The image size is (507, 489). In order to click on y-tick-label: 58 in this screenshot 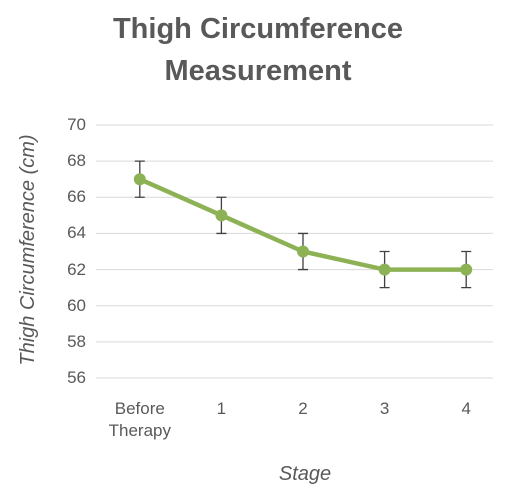, I will do `click(76, 341)`.